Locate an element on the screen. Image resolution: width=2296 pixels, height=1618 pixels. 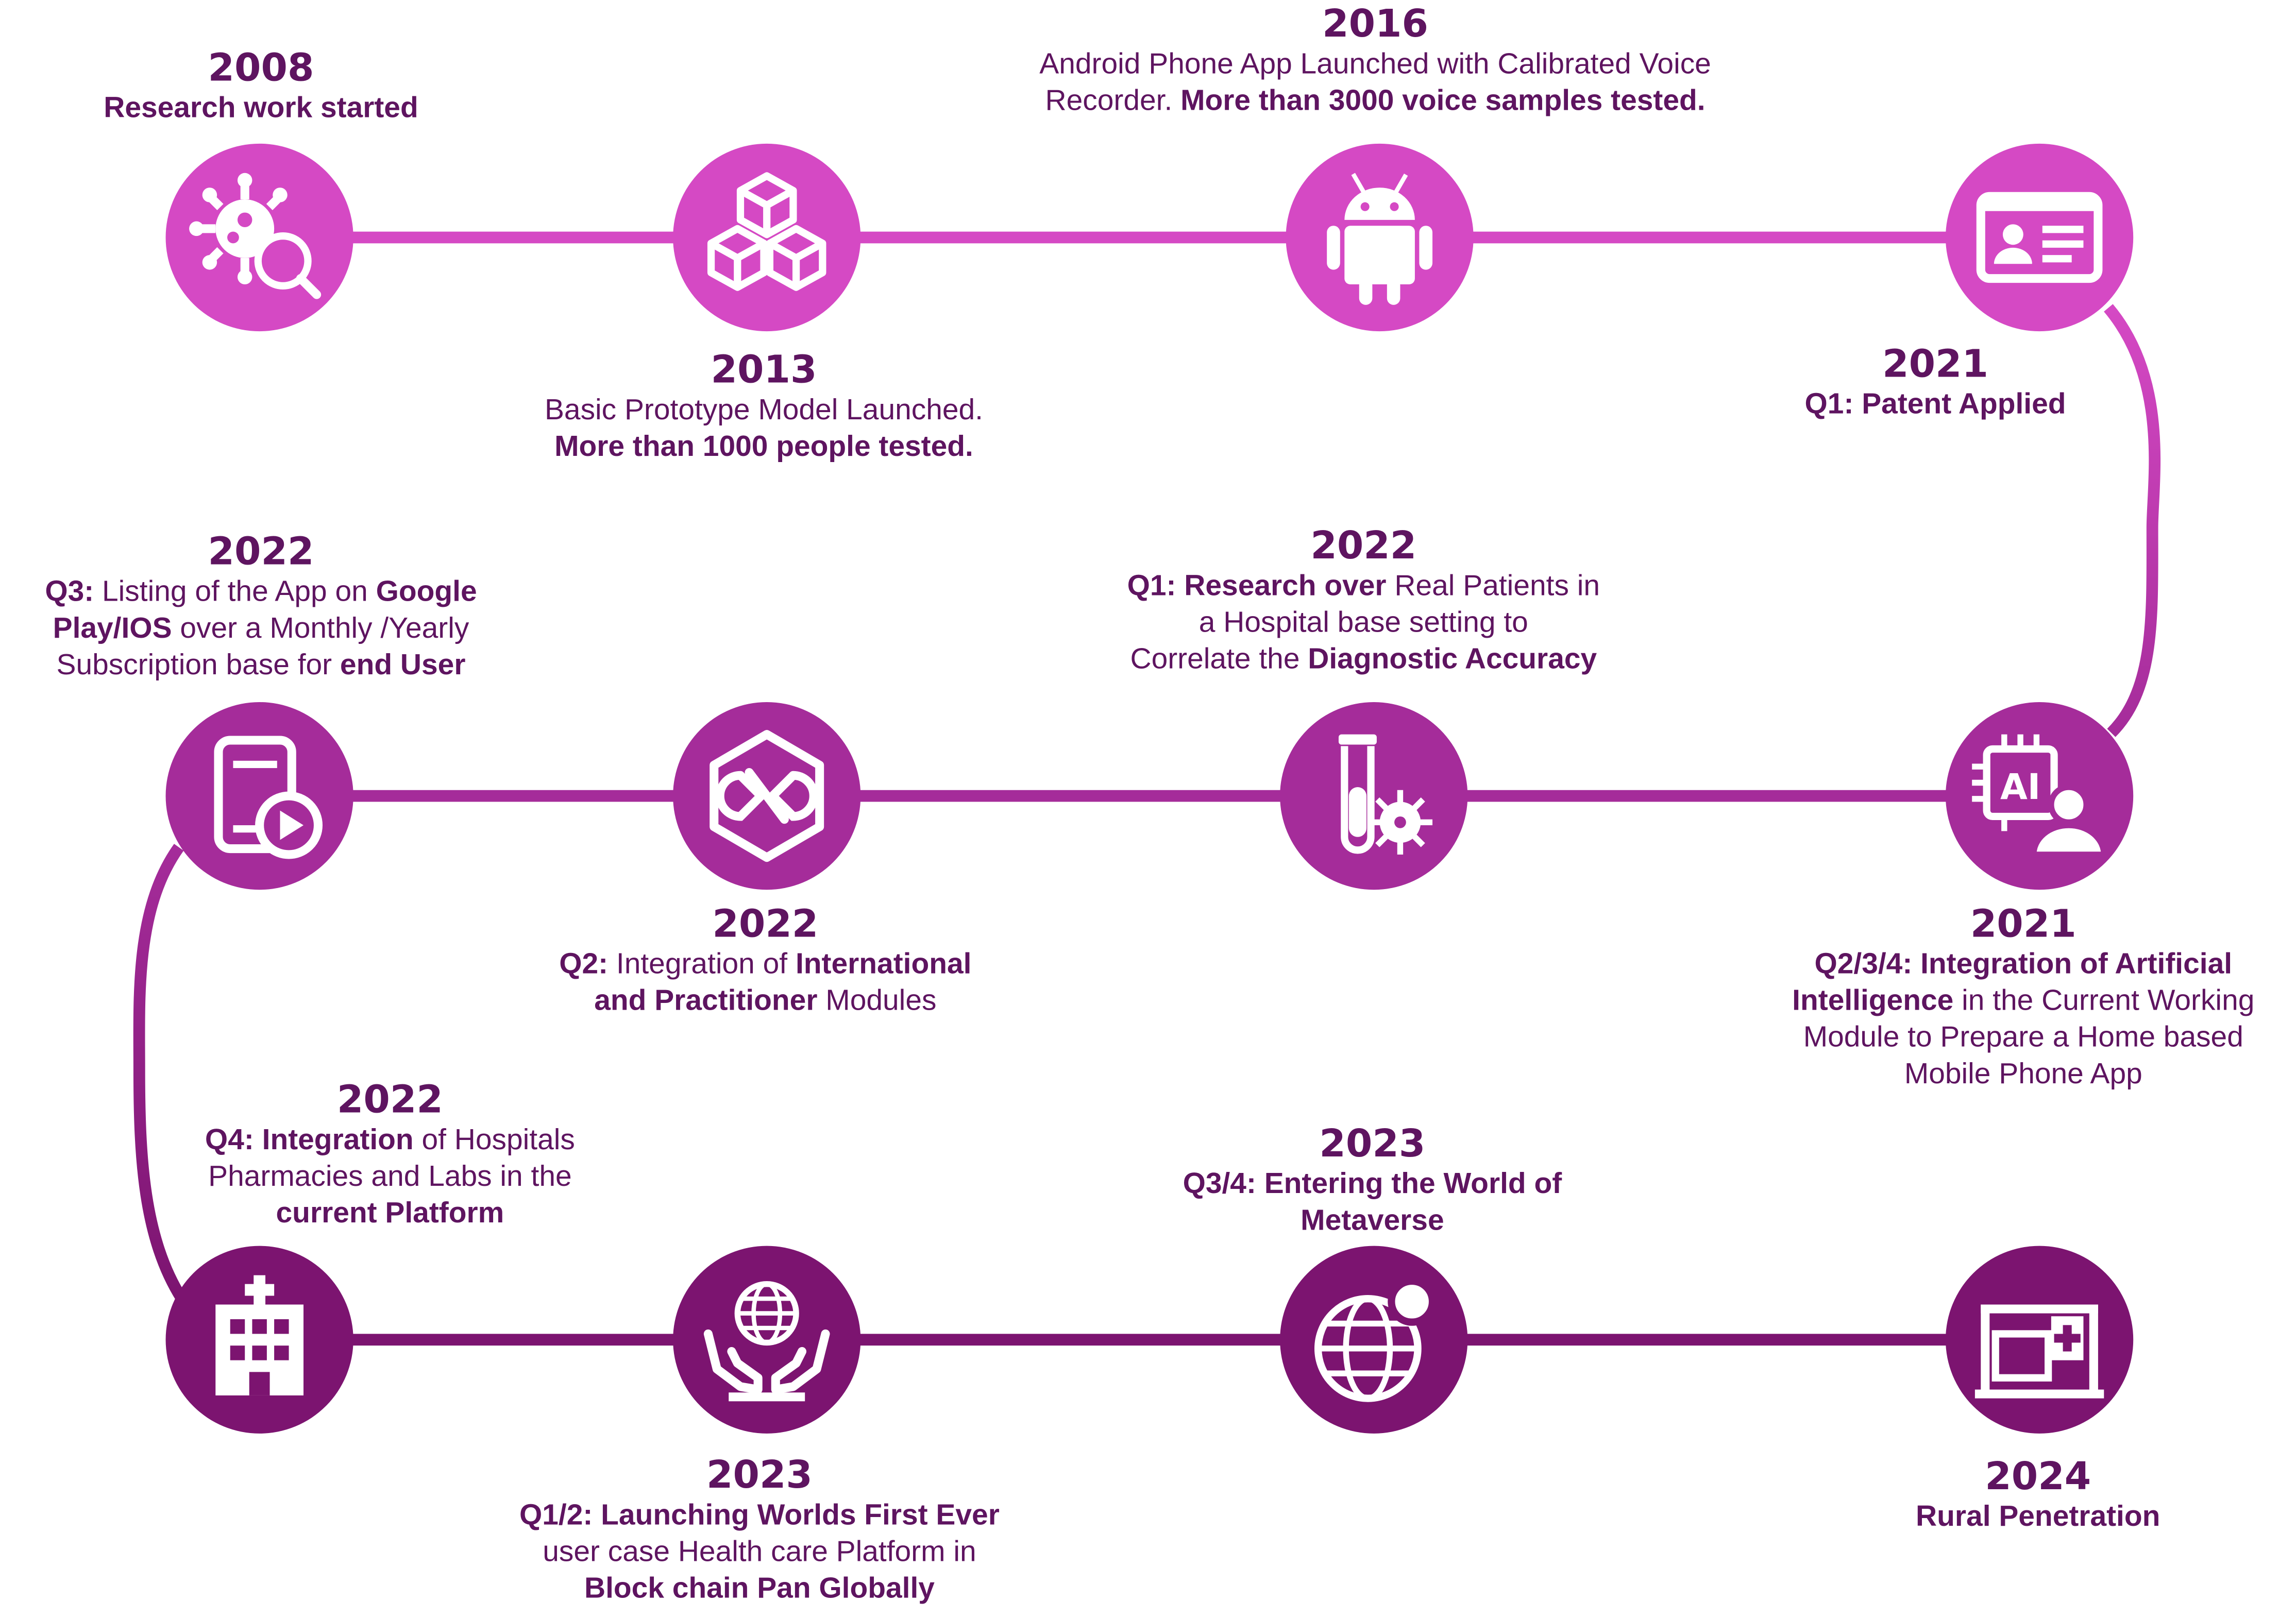
description-bold-text: end User is located at coordinates (403, 665).